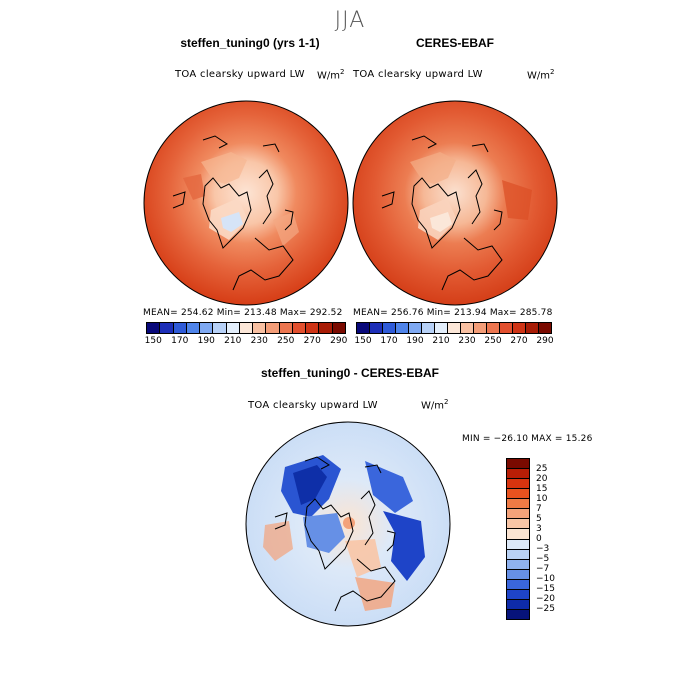 This screenshot has height=700, width=700. Describe the element at coordinates (441, 341) in the screenshot. I see `obs-colorbar-tick-label: 210` at that location.